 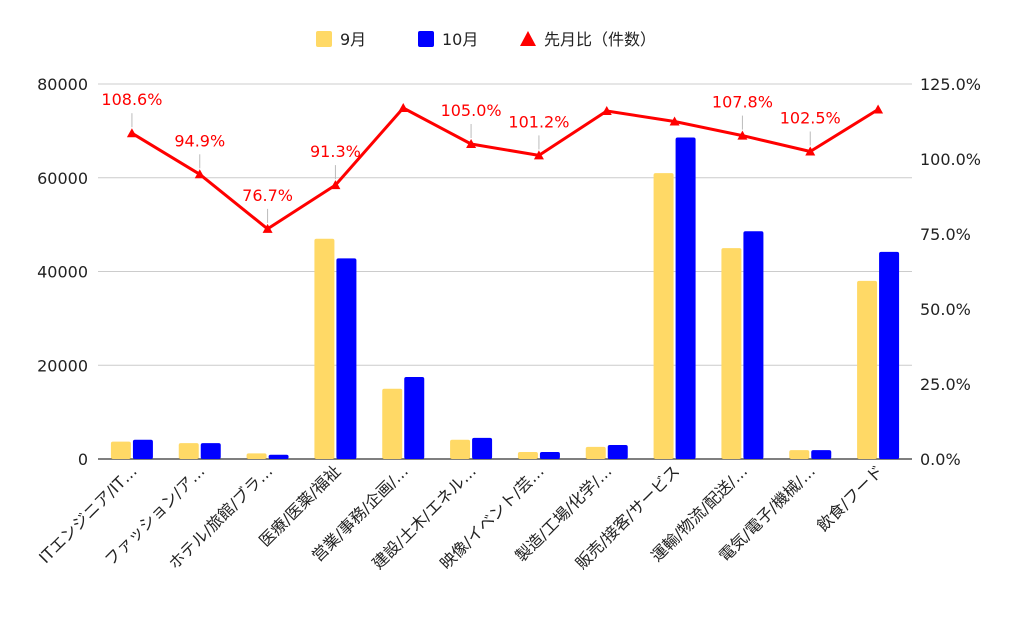 I want to click on ratio-label-10: 102.5%, so click(x=810, y=118).